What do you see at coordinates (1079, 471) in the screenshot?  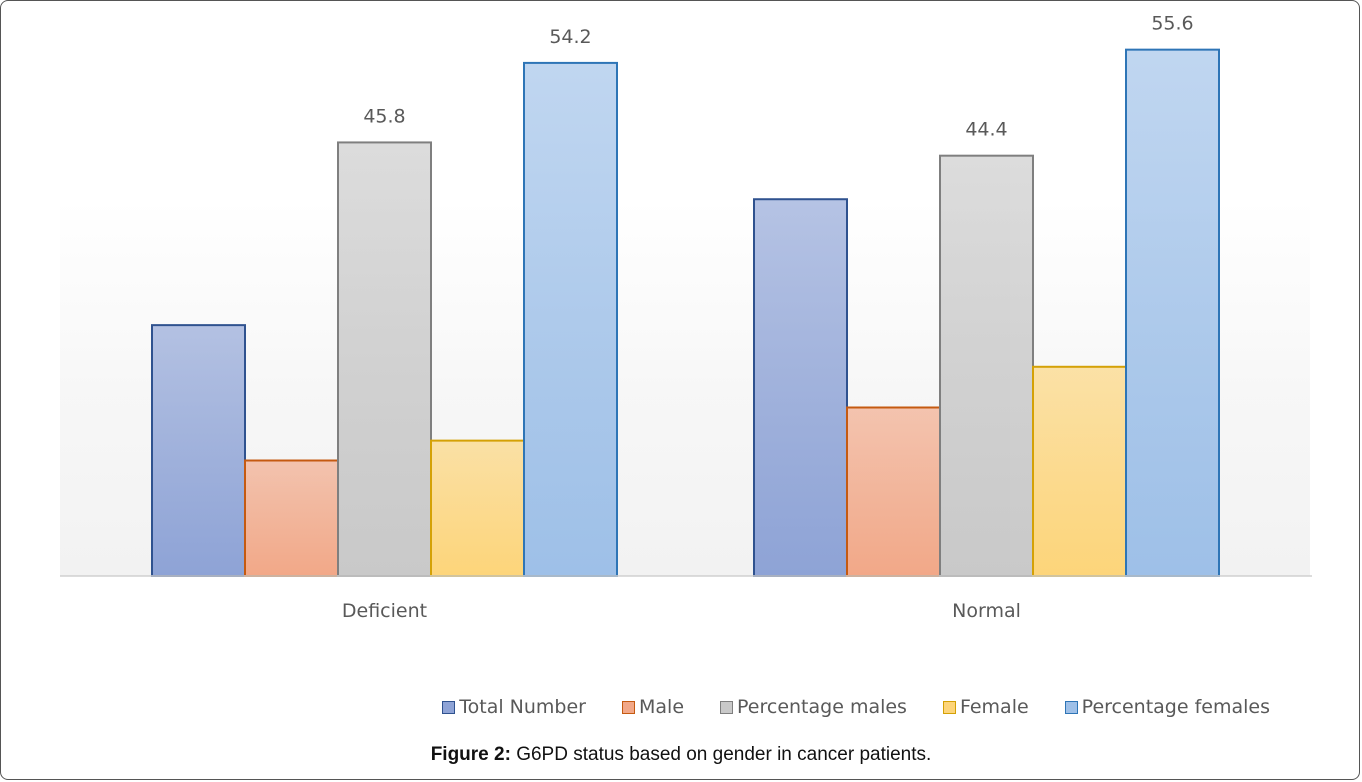 I see `bar-normal-female` at bounding box center [1079, 471].